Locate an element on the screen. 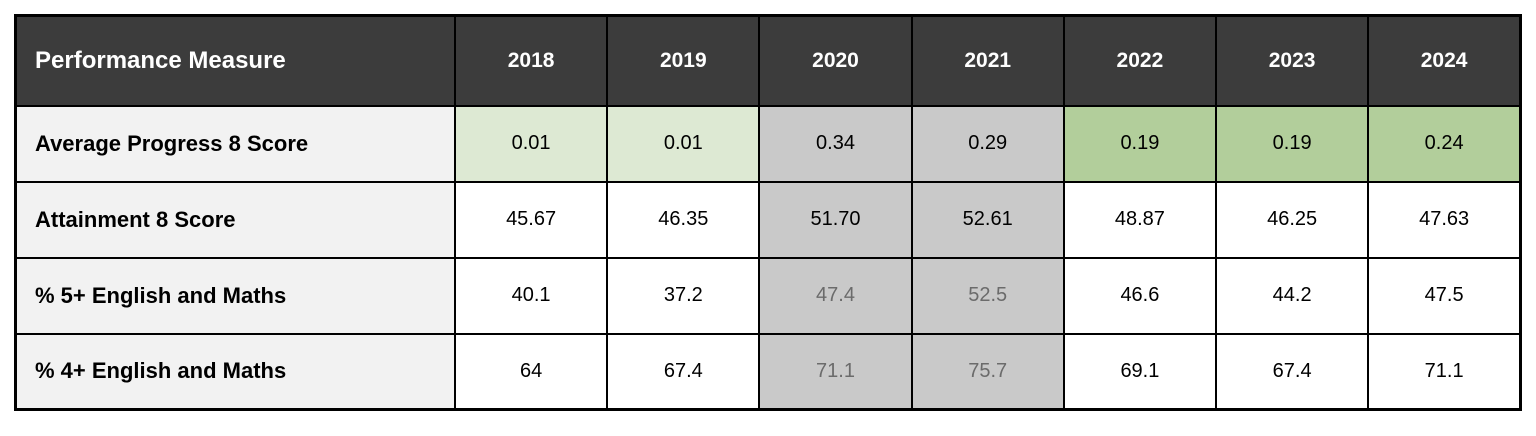 The image size is (1536, 436). value-cell: 69.1 is located at coordinates (1140, 371).